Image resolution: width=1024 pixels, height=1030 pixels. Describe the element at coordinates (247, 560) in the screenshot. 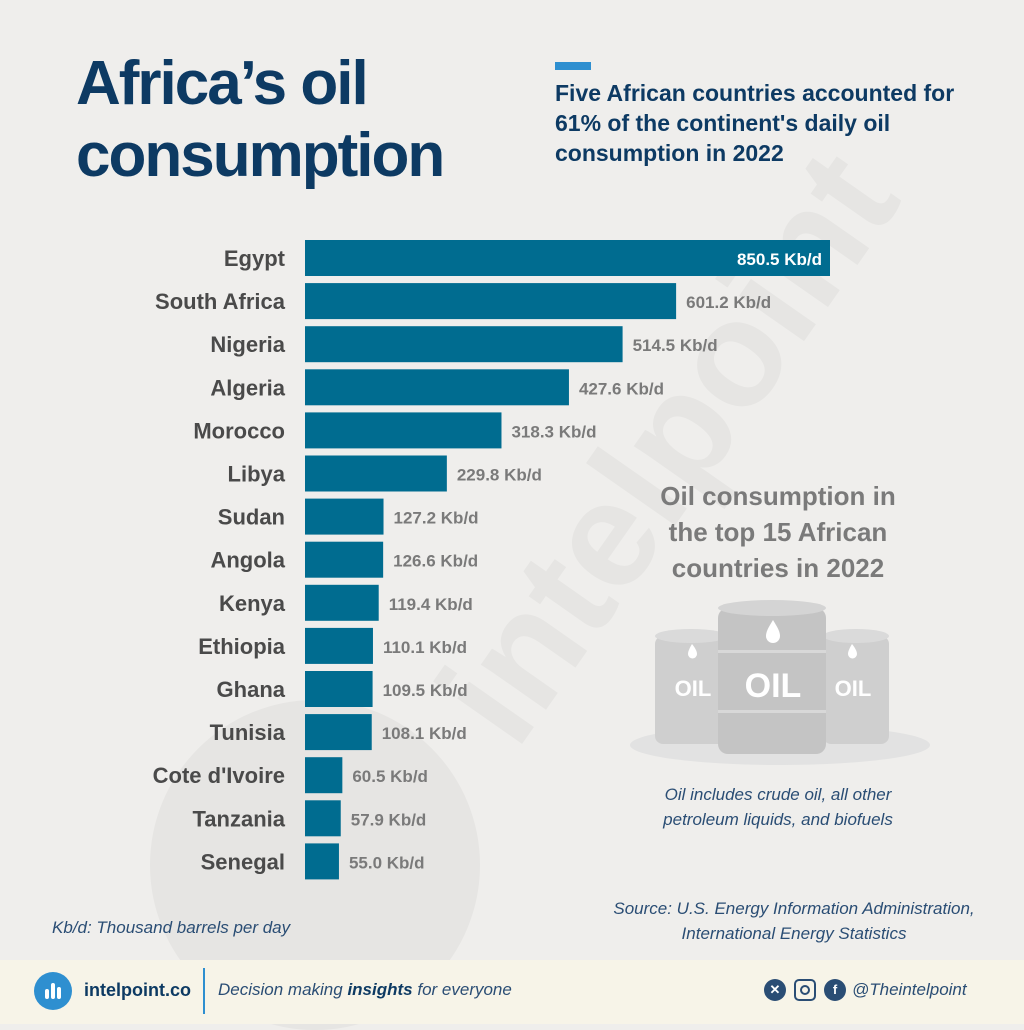

I see `category-label: Angola` at that location.